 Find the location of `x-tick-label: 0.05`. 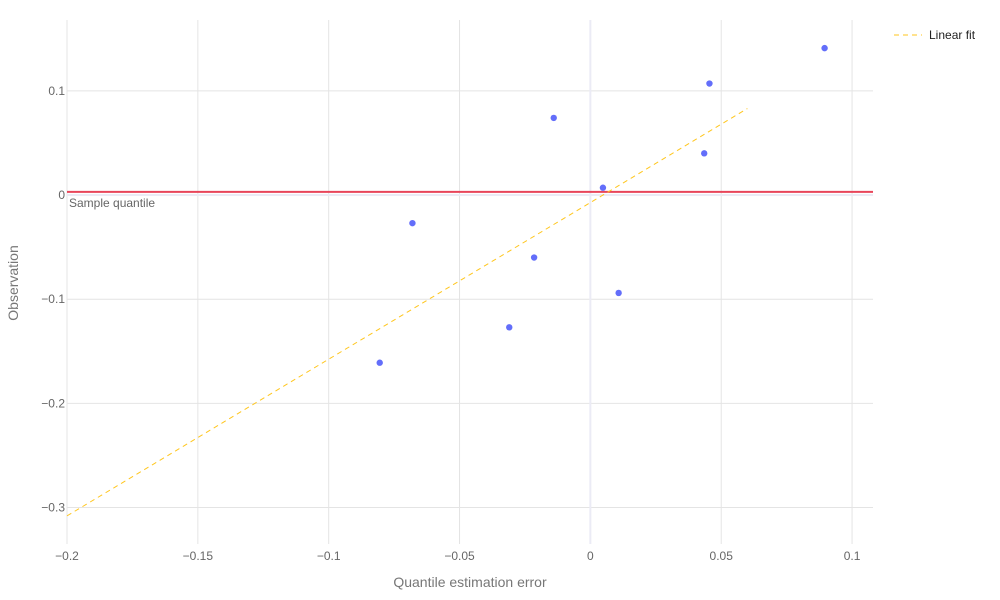

x-tick-label: 0.05 is located at coordinates (722, 556).